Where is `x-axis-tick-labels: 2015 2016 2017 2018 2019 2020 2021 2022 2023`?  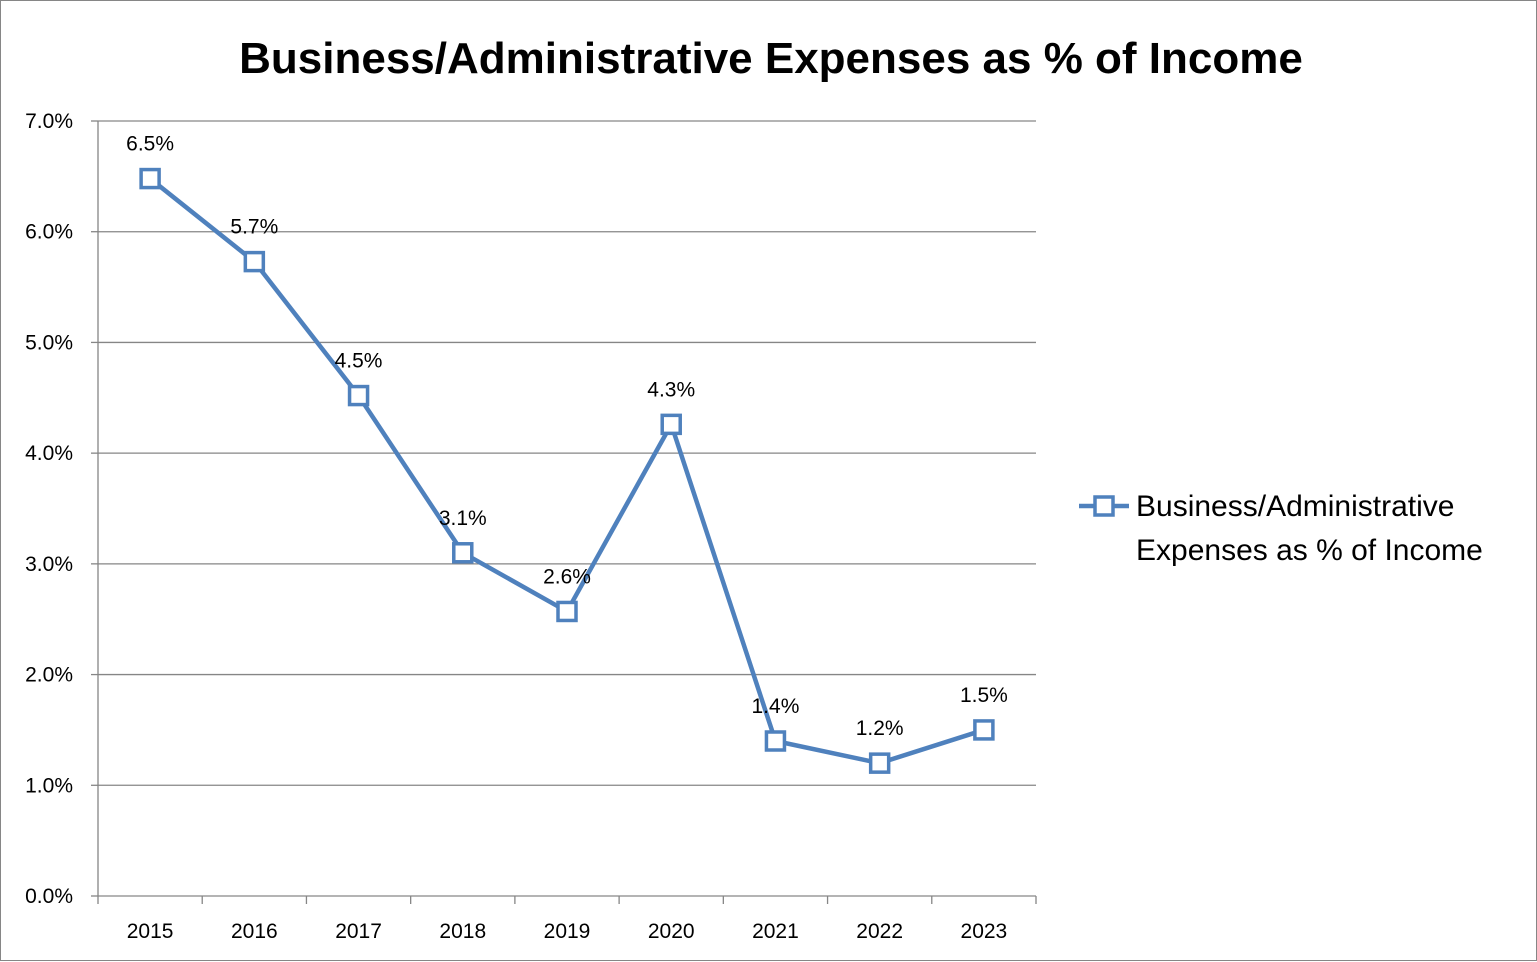 x-axis-tick-labels: 2015 2016 2017 2018 2019 2020 2021 2022 2023 is located at coordinates (567, 931).